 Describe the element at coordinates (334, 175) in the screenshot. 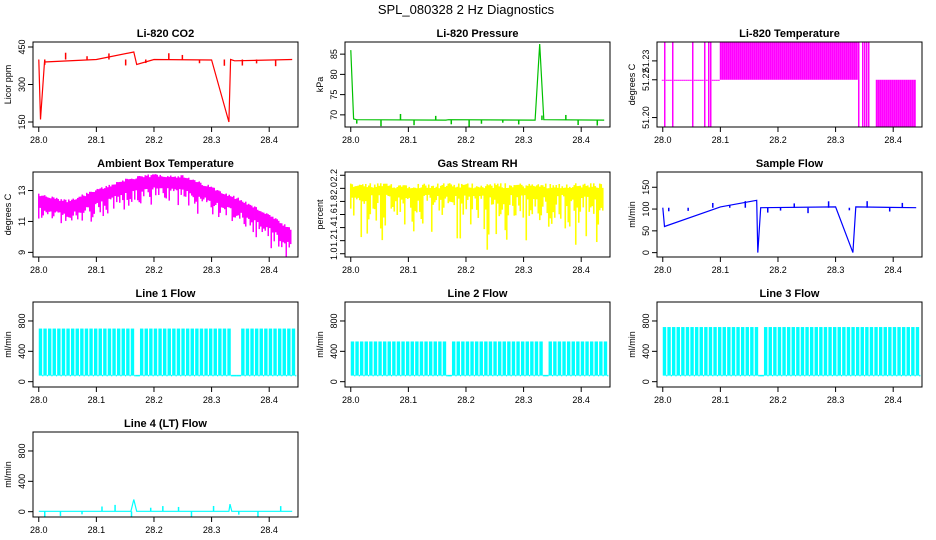

I see `y-tick-label: 2.2` at that location.